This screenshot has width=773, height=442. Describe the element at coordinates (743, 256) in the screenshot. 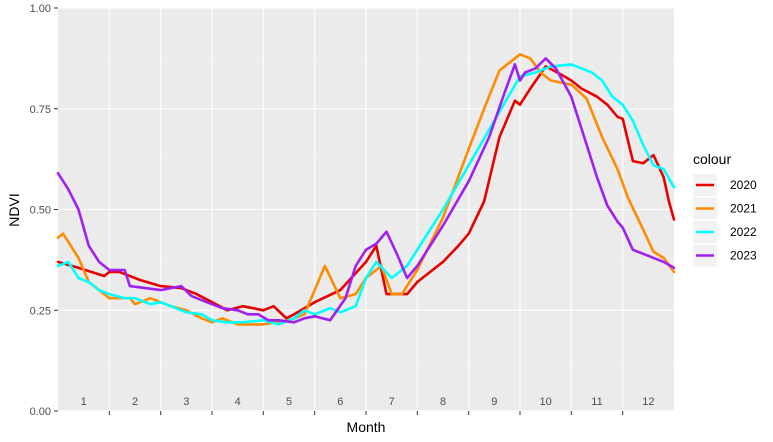

I see `legend-label-2023: 2023` at that location.